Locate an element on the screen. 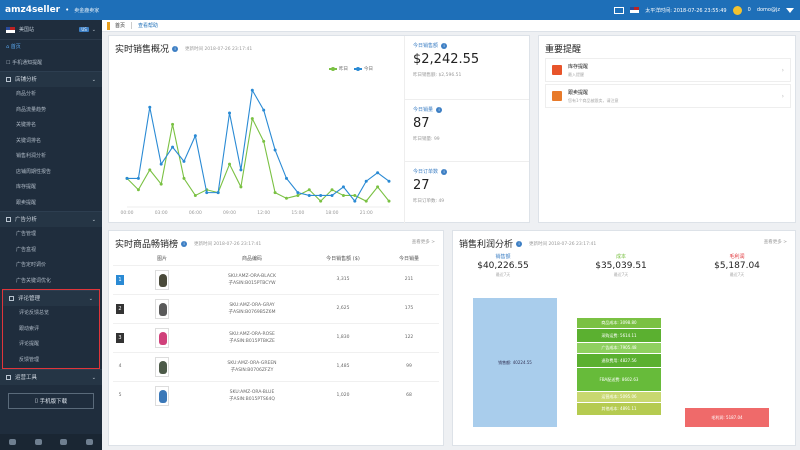  cost-segment: 广告成本: 7905.48 is located at coordinates (619, 347).